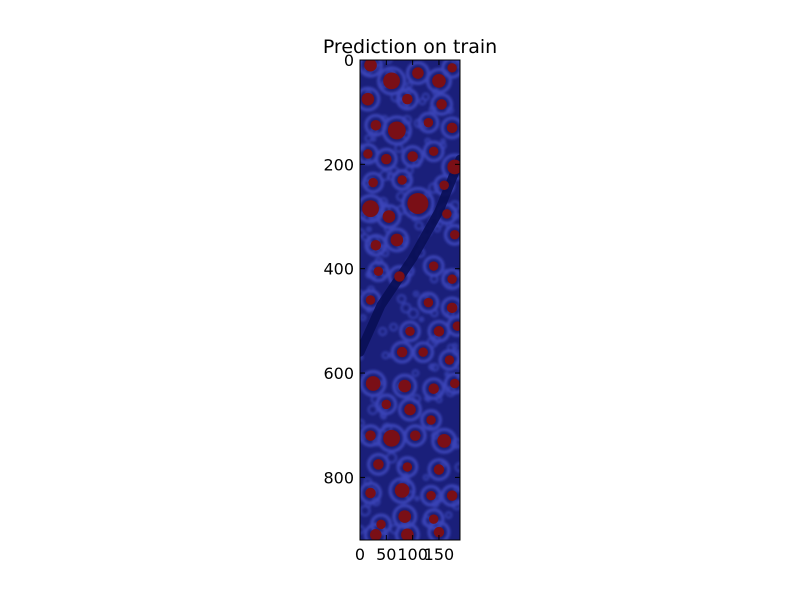 The width and height of the screenshot is (800, 600). What do you see at coordinates (338, 269) in the screenshot?
I see `y-tick-label: 400` at bounding box center [338, 269].